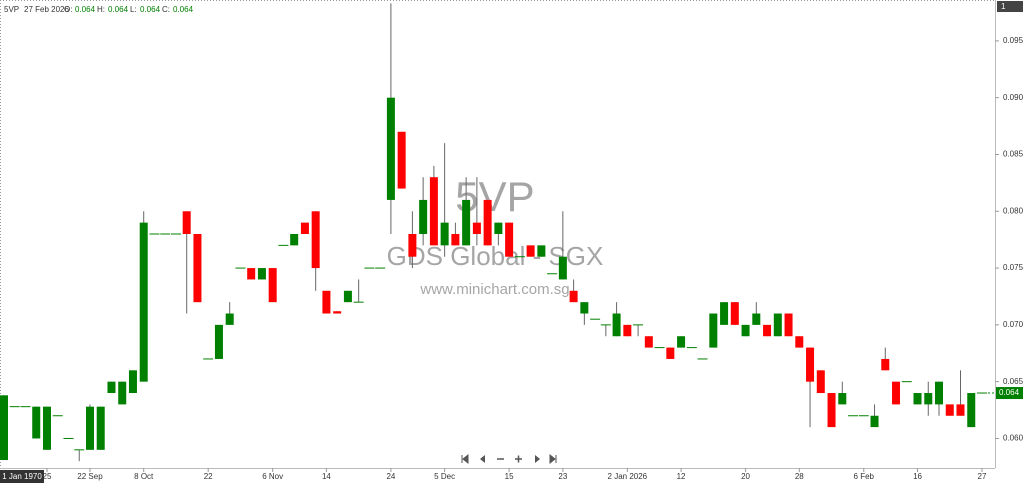 The image size is (1024, 484). I want to click on nav-zoom-in, so click(518, 459).